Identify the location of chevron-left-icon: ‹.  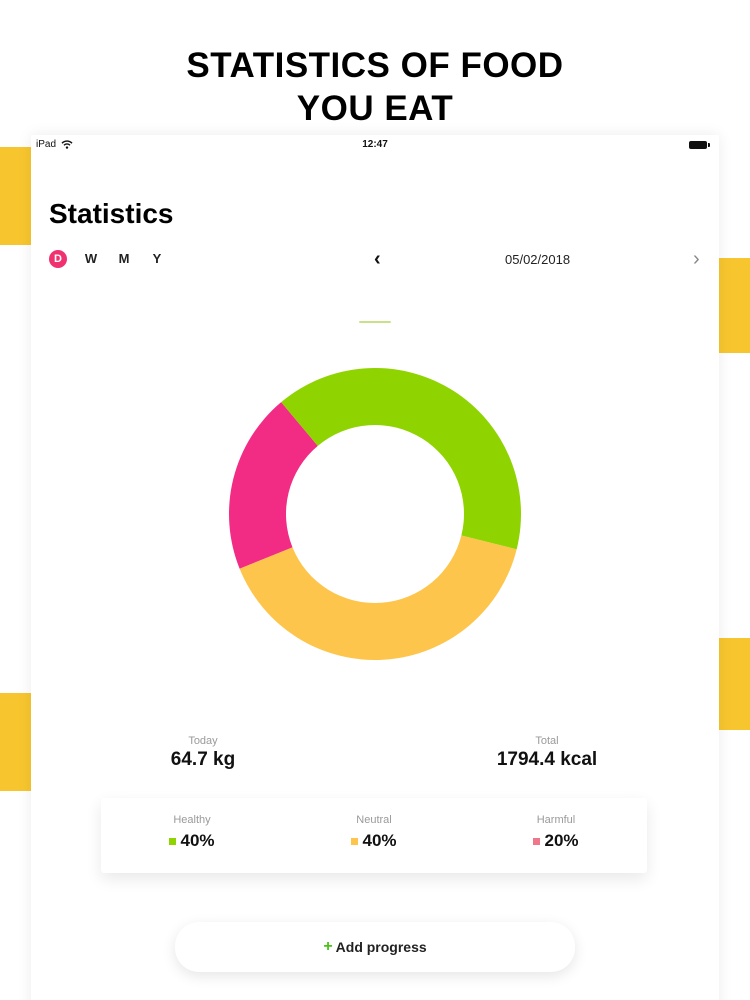
(377, 259).